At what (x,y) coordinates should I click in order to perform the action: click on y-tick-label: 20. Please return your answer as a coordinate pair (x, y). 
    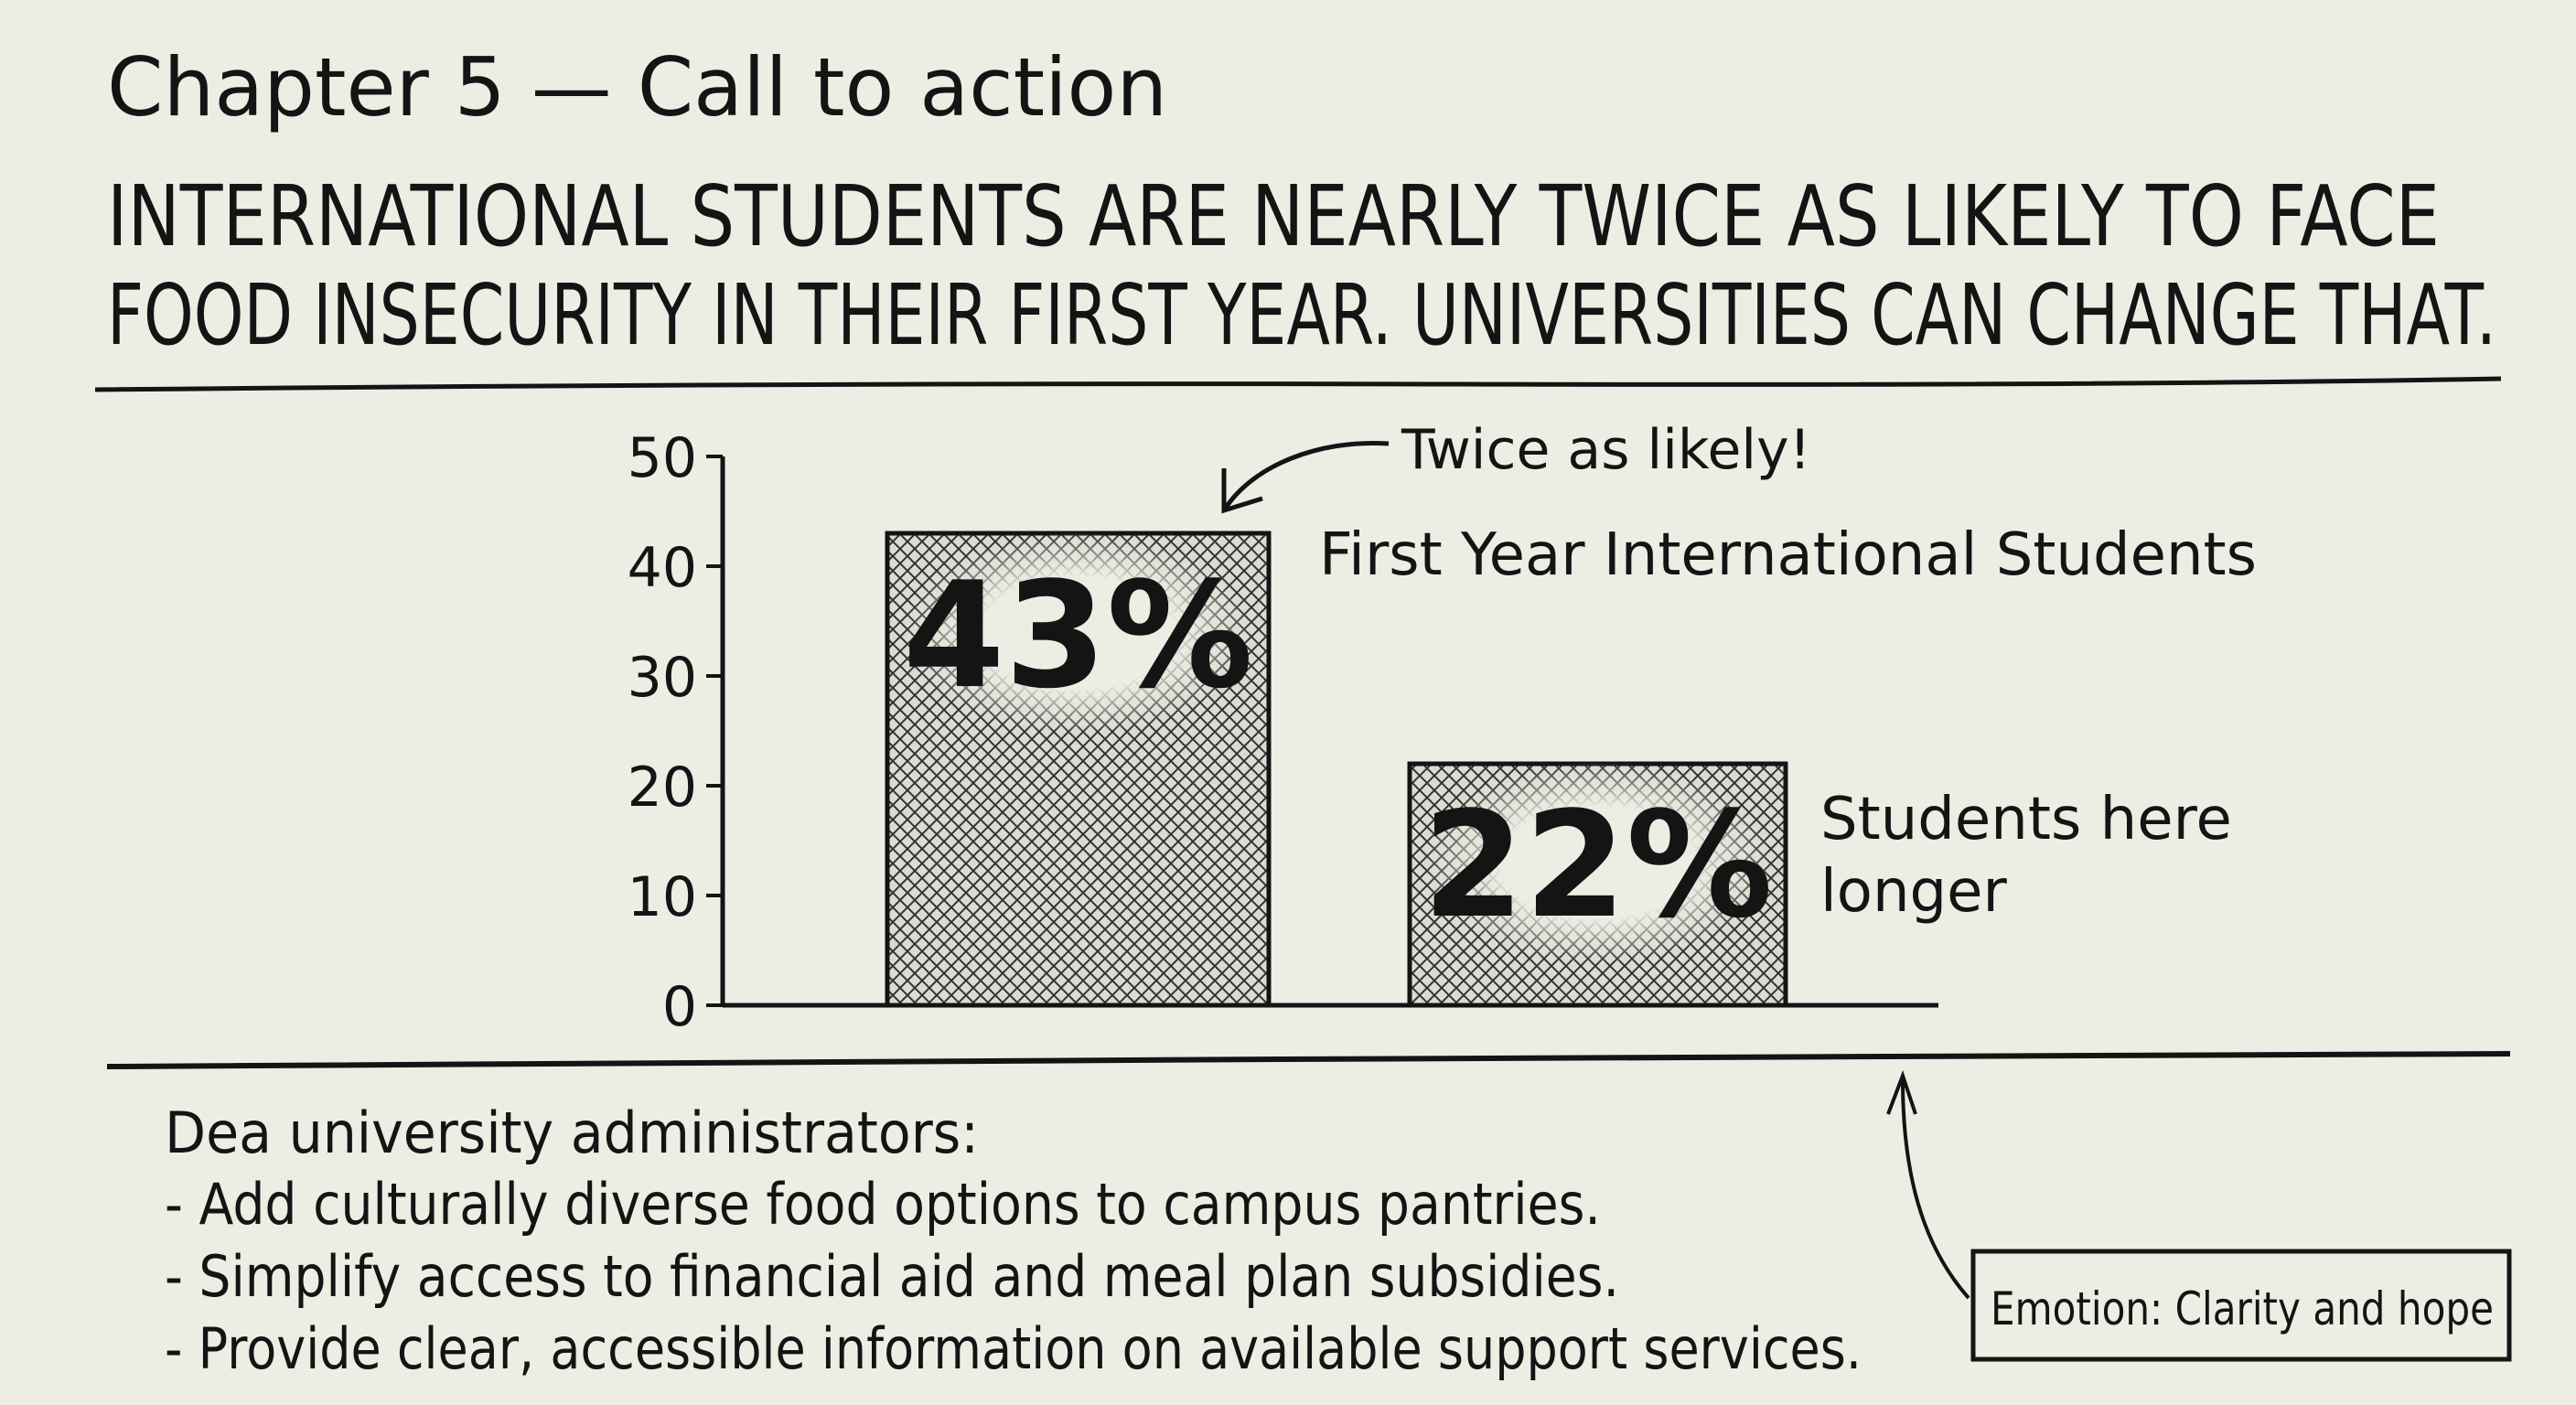
    Looking at the image, I should click on (662, 788).